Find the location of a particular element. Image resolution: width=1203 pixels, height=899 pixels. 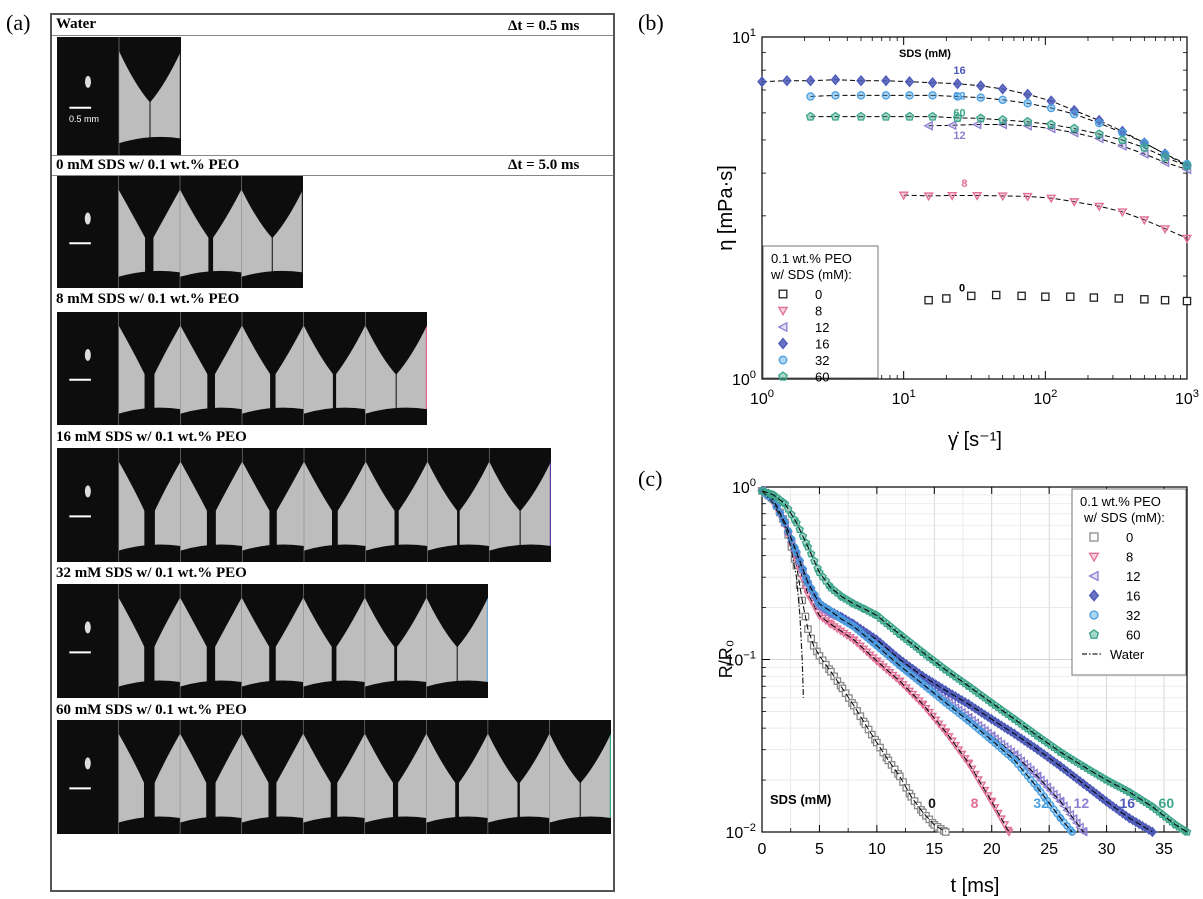

strip-label-water: Water is located at coordinates (76, 24).